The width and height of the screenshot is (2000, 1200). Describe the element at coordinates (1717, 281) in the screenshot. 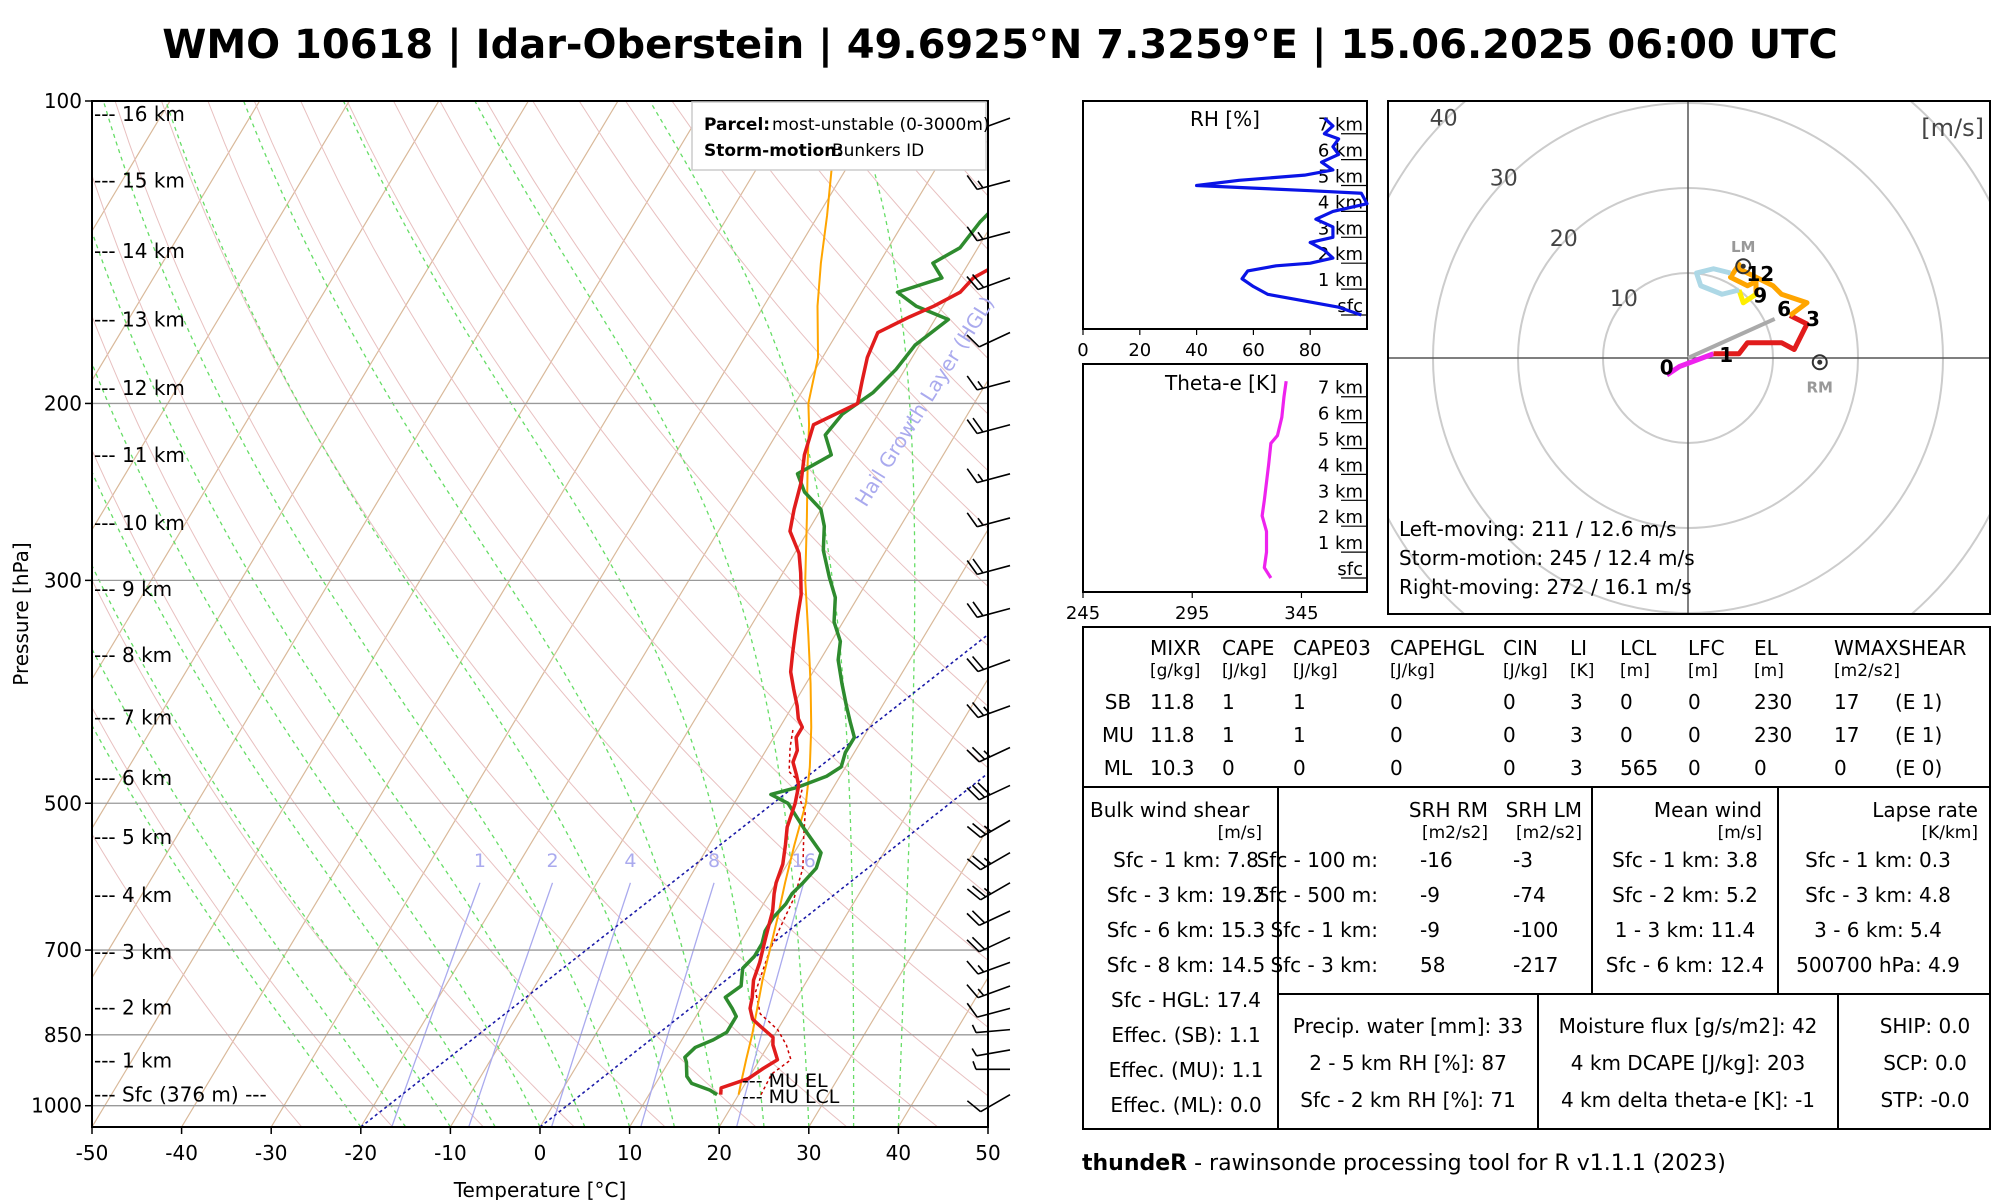

I see `hodograph-segment` at that location.